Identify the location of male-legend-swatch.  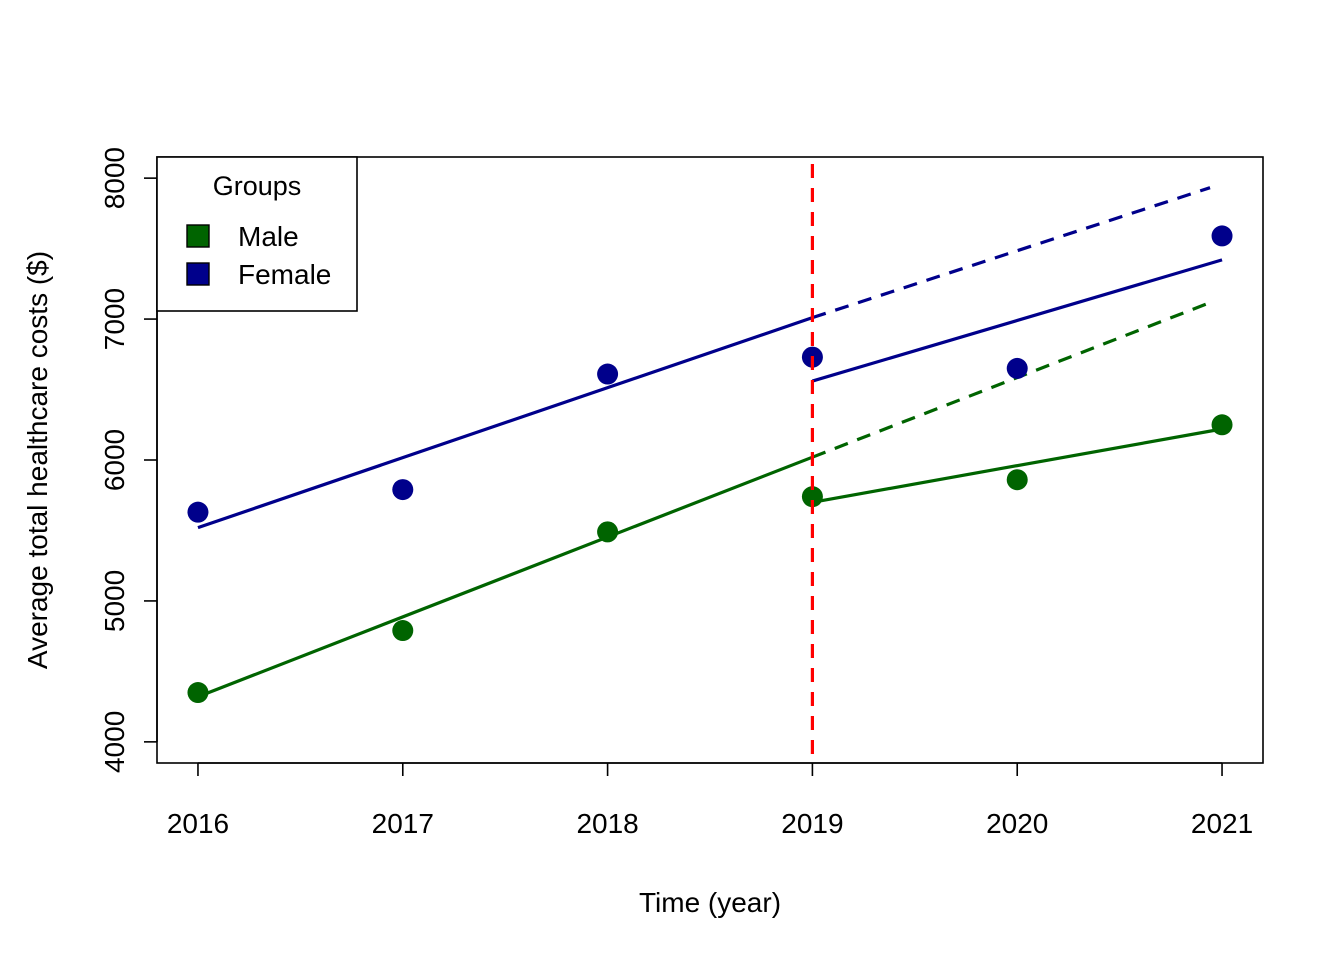
(198, 236).